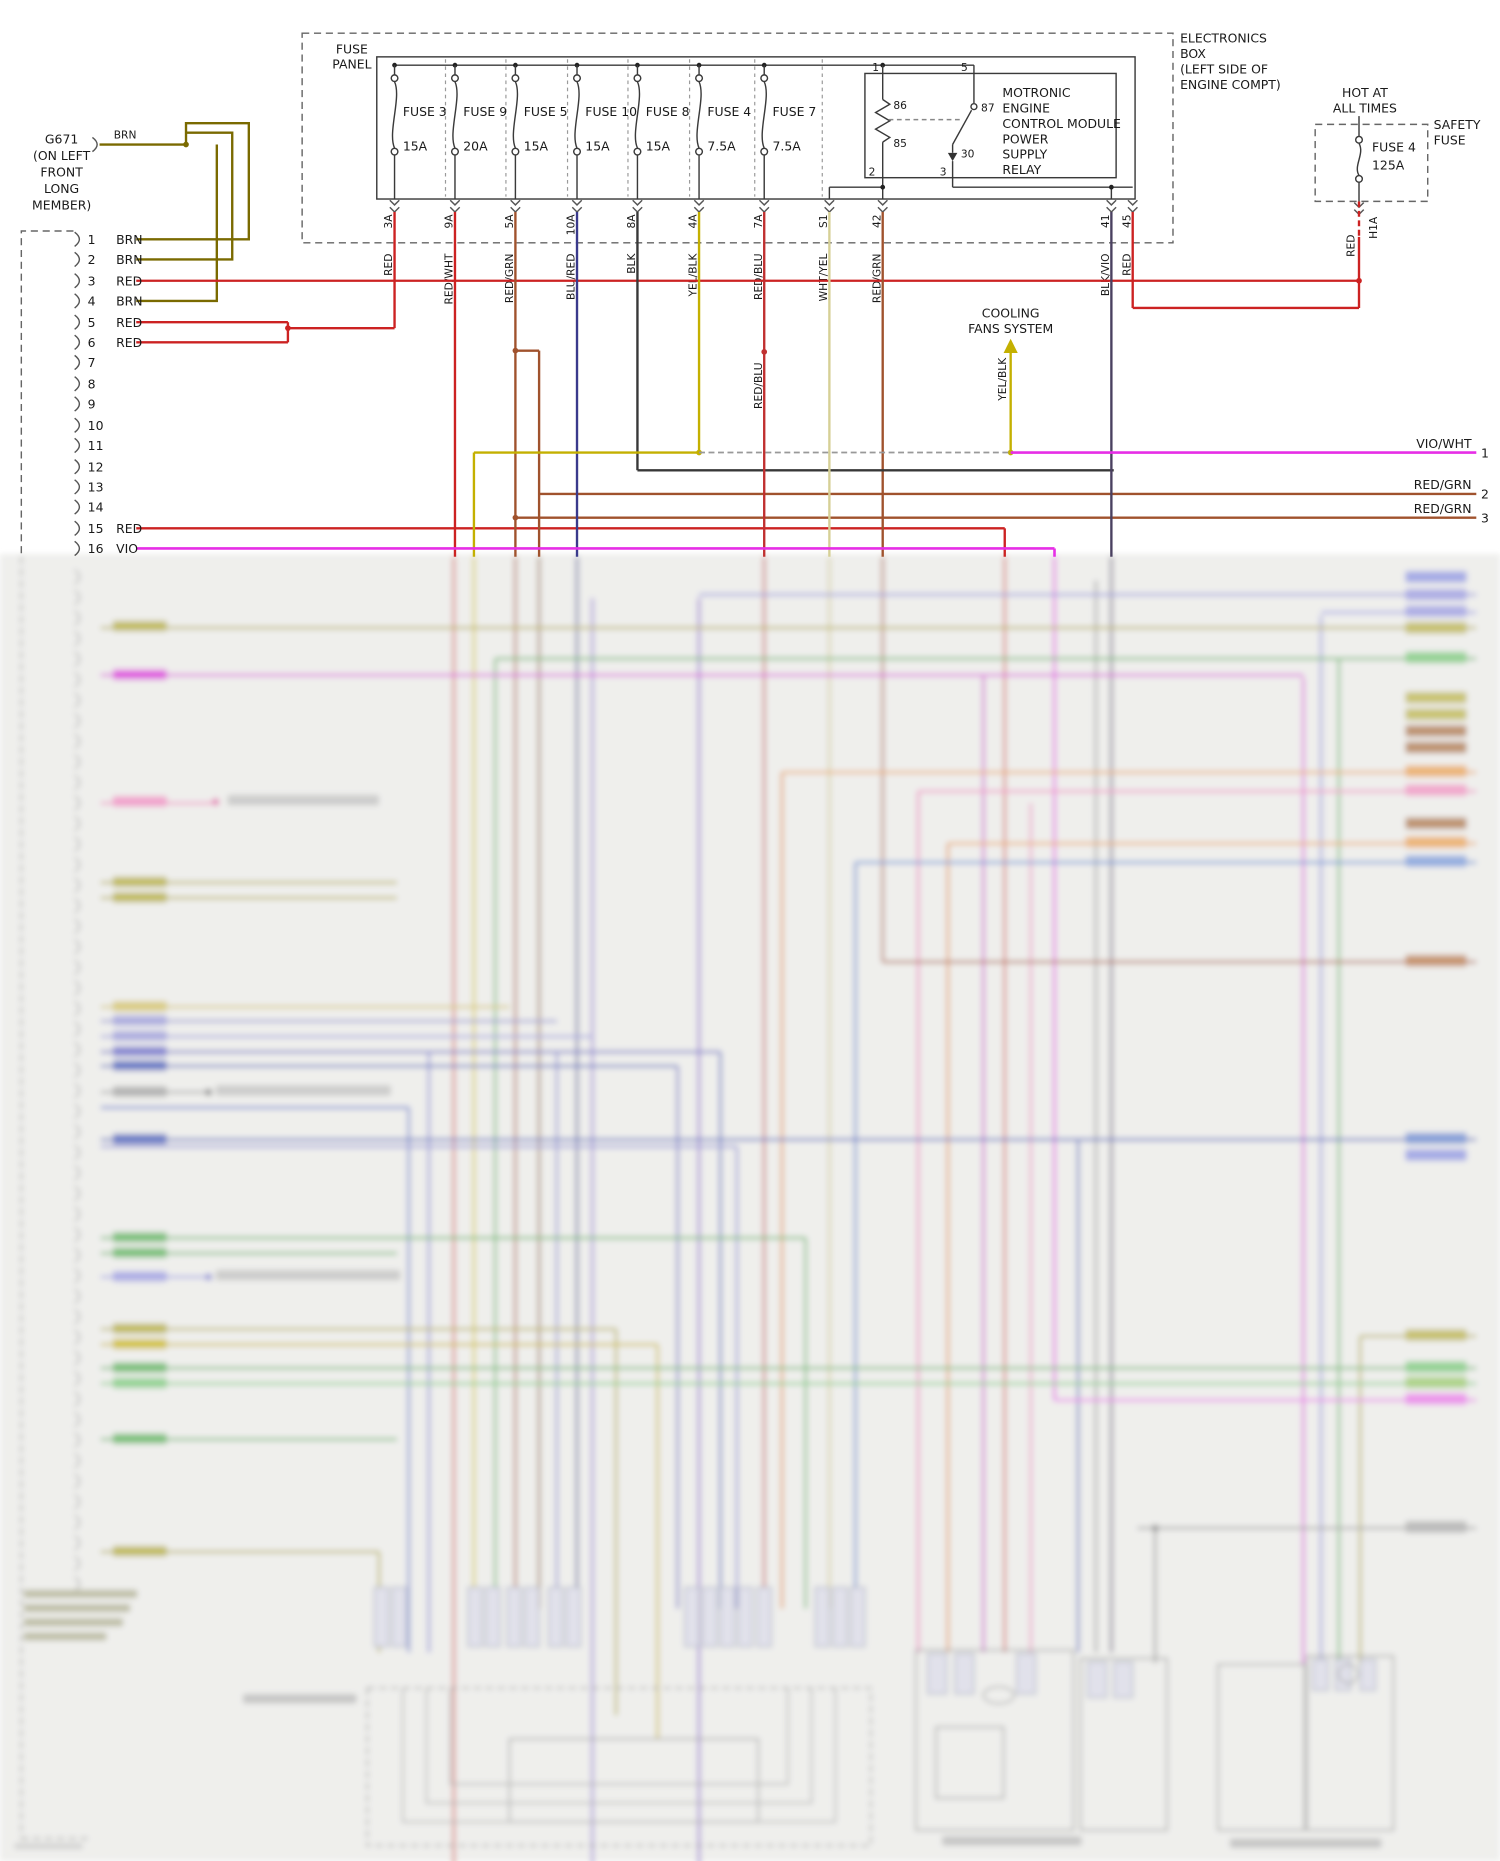 Image resolution: width=1500 pixels, height=1861 pixels. What do you see at coordinates (875, 342) in the screenshot?
I see `blk-wire` at bounding box center [875, 342].